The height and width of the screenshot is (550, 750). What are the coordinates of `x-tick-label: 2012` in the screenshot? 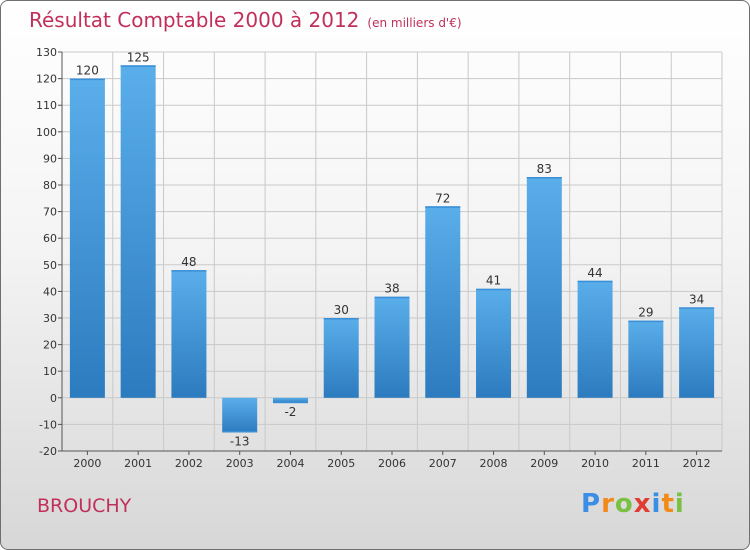 It's located at (697, 463).